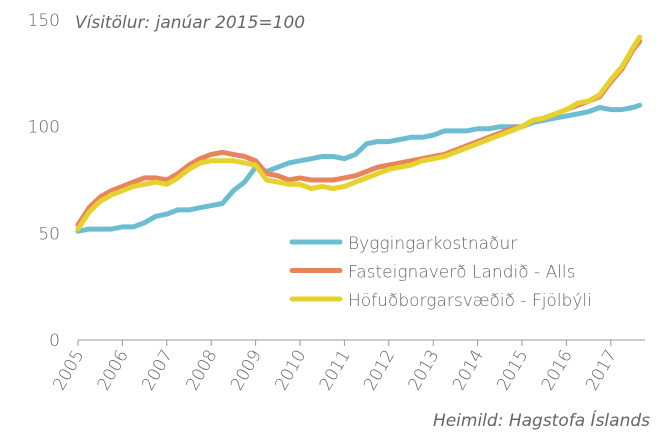  What do you see at coordinates (202, 370) in the screenshot?
I see `x-tick-label: 2008` at bounding box center [202, 370].